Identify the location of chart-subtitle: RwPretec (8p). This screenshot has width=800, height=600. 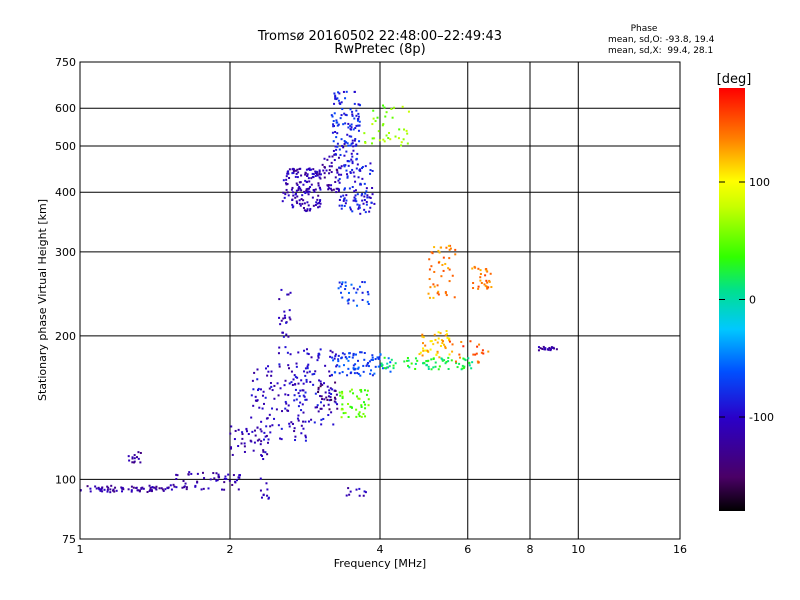
(379, 49).